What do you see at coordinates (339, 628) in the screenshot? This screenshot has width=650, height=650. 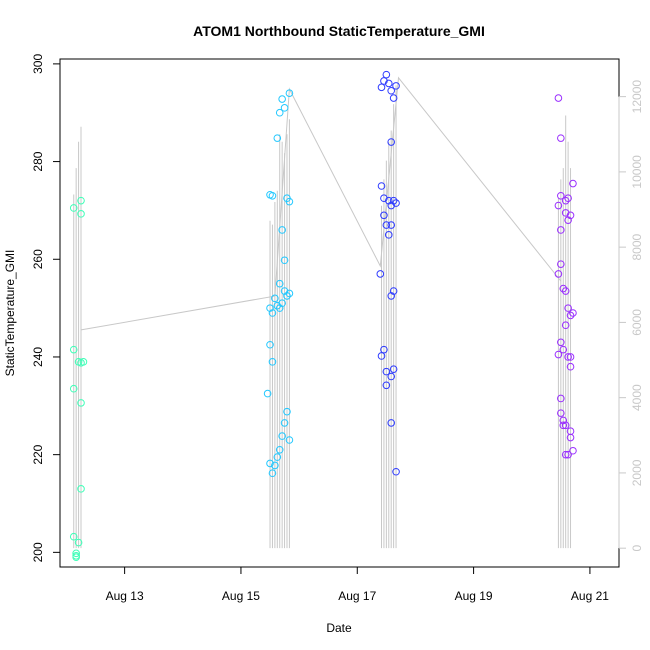 I see `x-axis-label: Date` at bounding box center [339, 628].